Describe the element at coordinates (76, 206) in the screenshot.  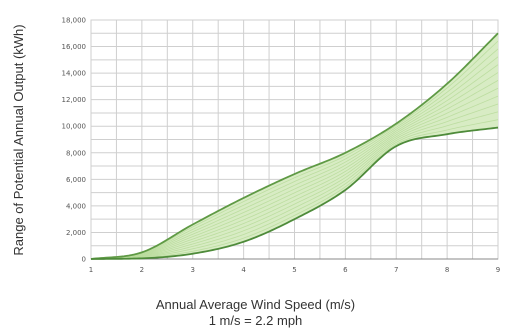
I see `y-tick-label: 4,000` at that location.